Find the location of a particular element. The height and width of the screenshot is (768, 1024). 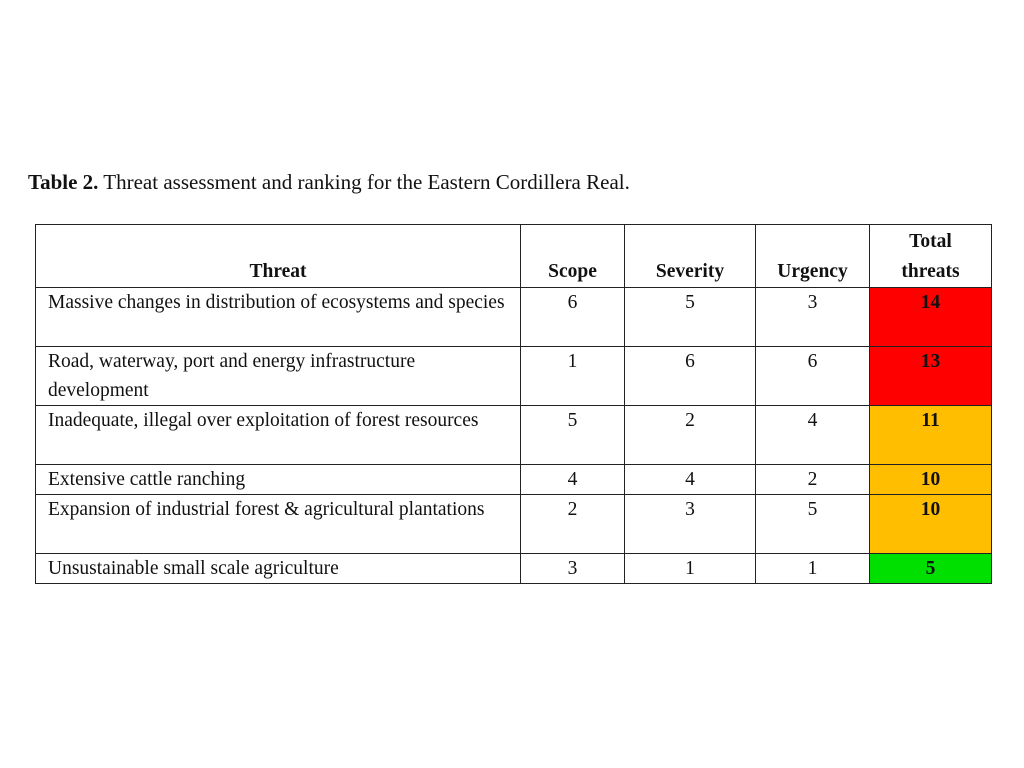

urgency-cell: 3 is located at coordinates (812, 317).